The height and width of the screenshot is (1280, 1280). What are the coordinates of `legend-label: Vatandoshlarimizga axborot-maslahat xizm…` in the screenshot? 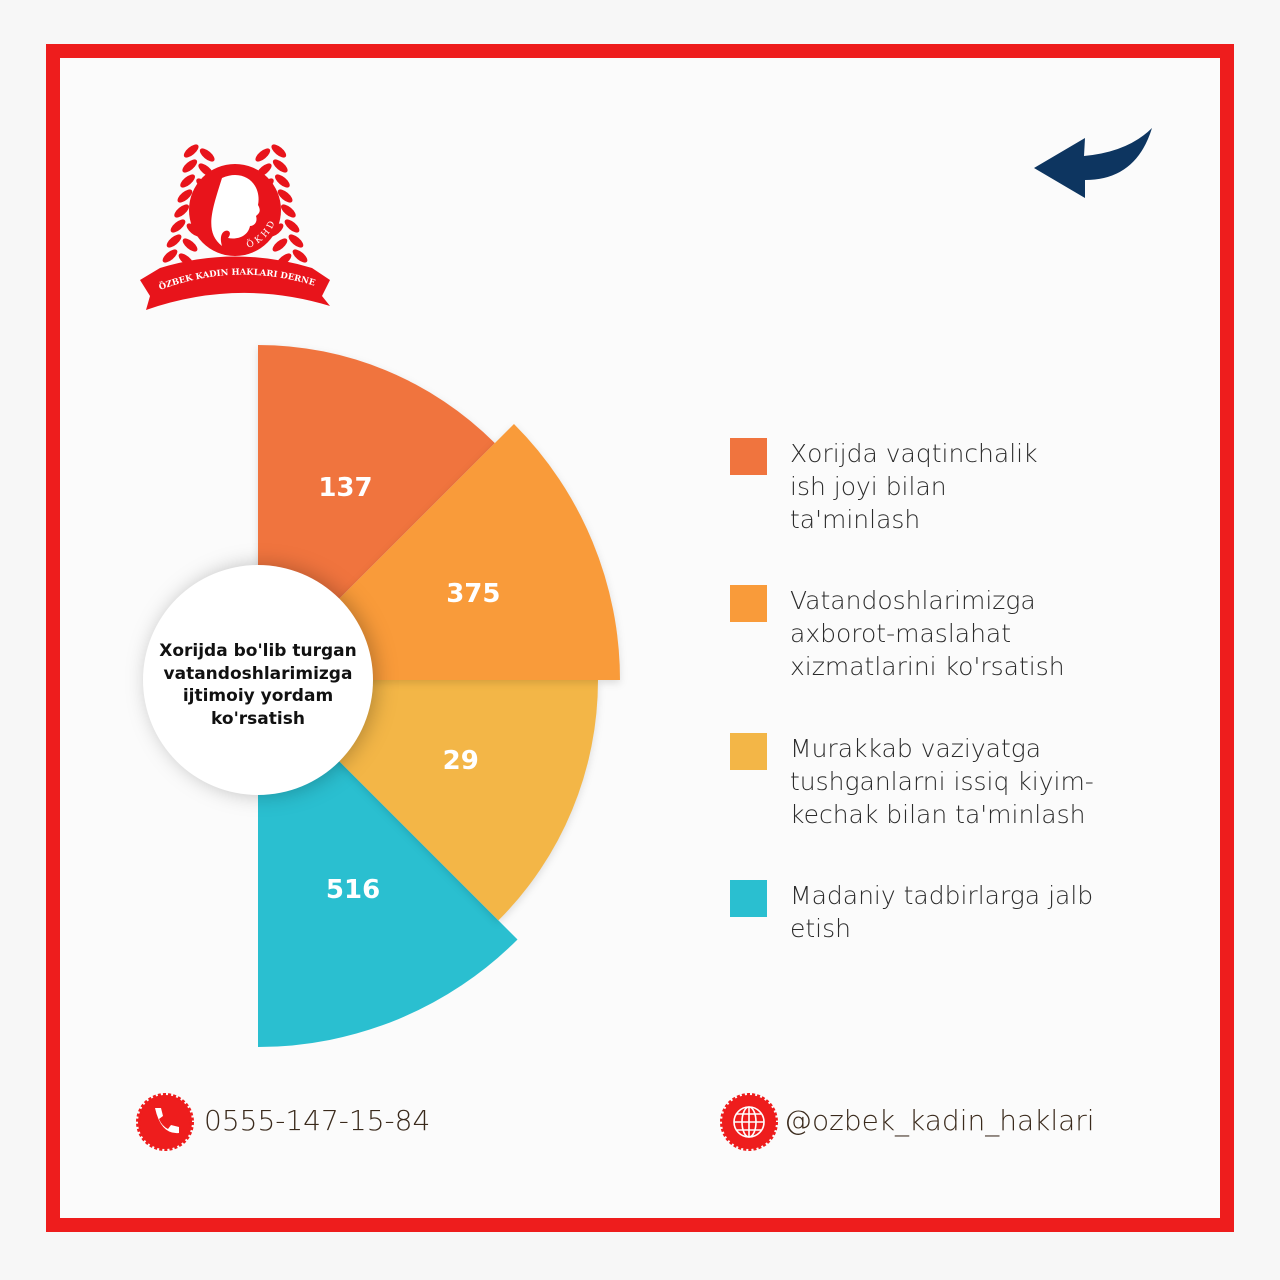 It's located at (927, 633).